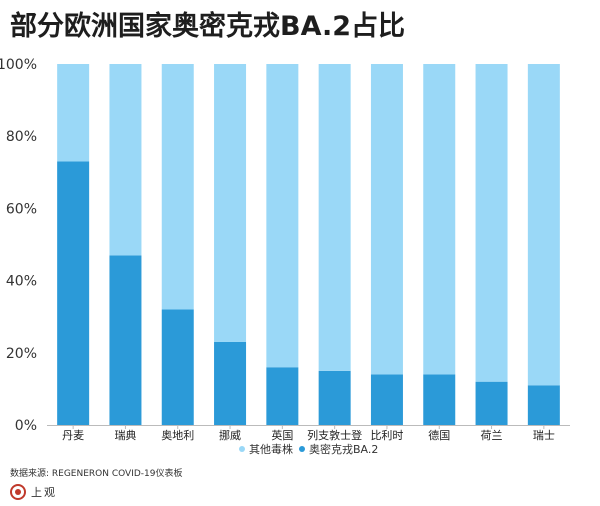  I want to click on y-tick-label: 60%, so click(21, 209).